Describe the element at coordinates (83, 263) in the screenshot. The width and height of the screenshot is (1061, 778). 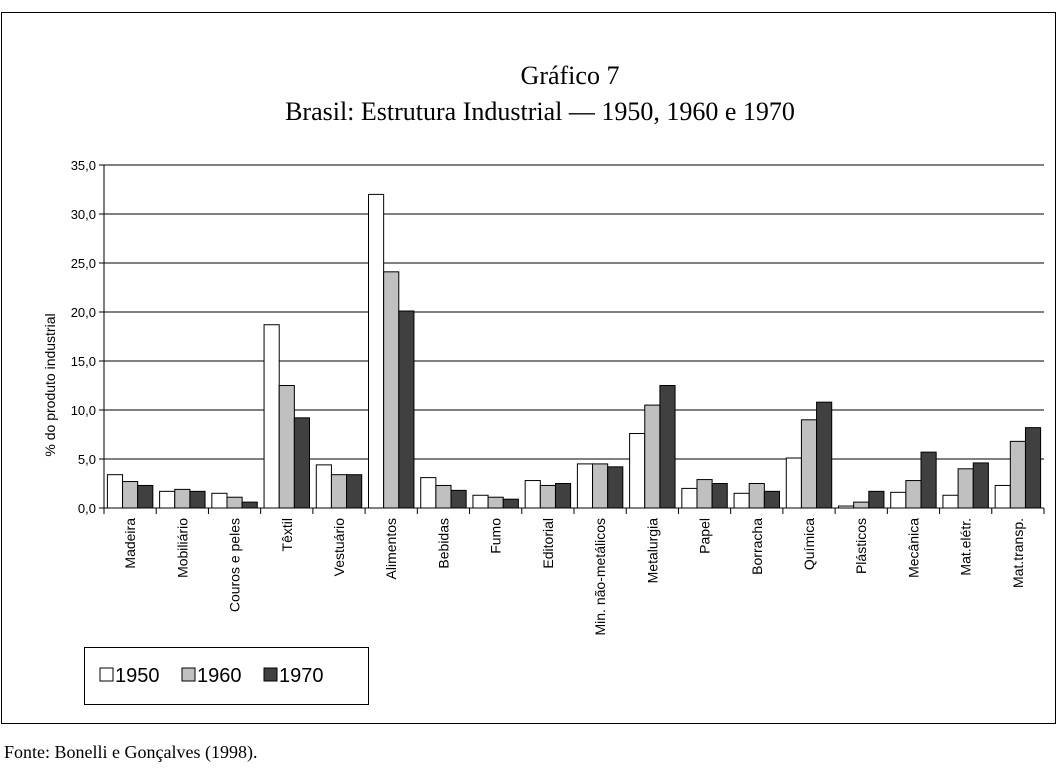
I see `y-tick-label: 25,0` at that location.